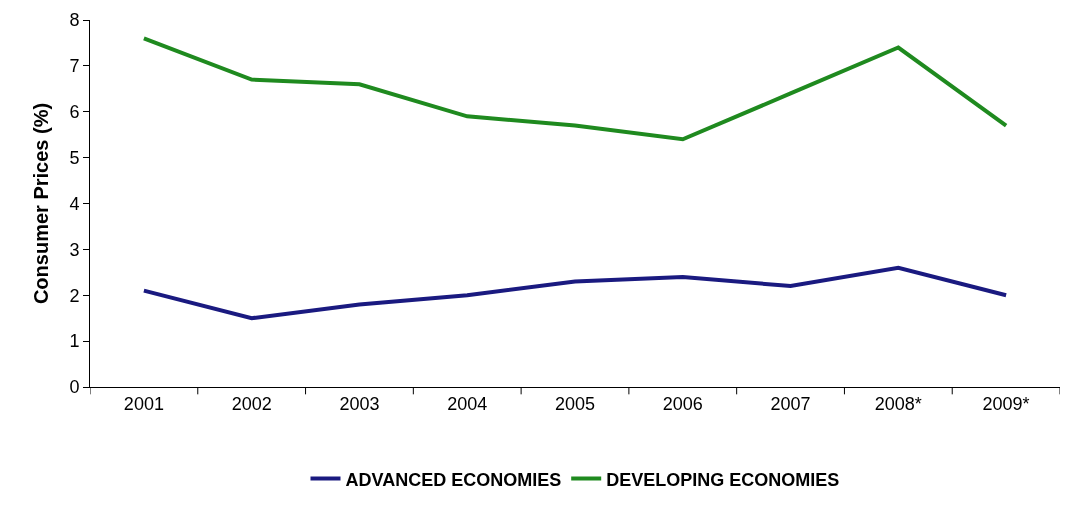 The width and height of the screenshot is (1068, 505). I want to click on x-tick-label: 2009*, so click(1006, 403).